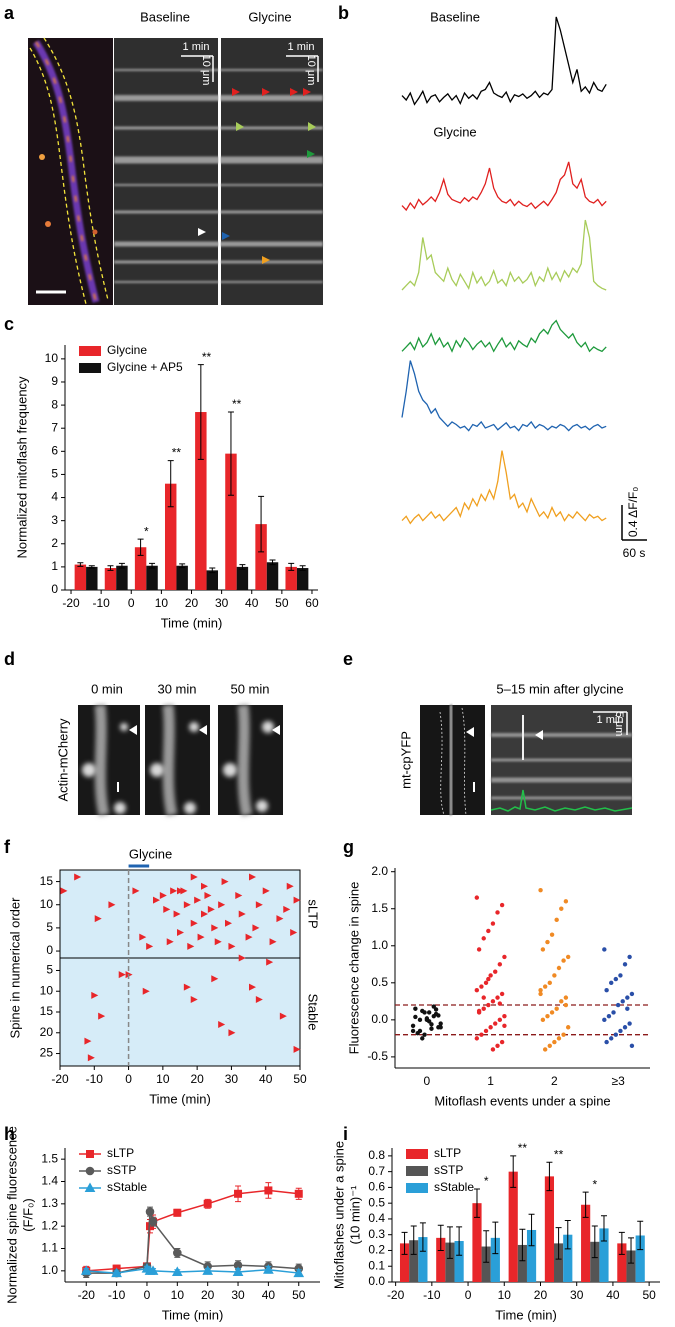 The height and width of the screenshot is (1327, 675). Describe the element at coordinates (47, 990) in the screenshot. I see `y-tick-label: 10` at that location.